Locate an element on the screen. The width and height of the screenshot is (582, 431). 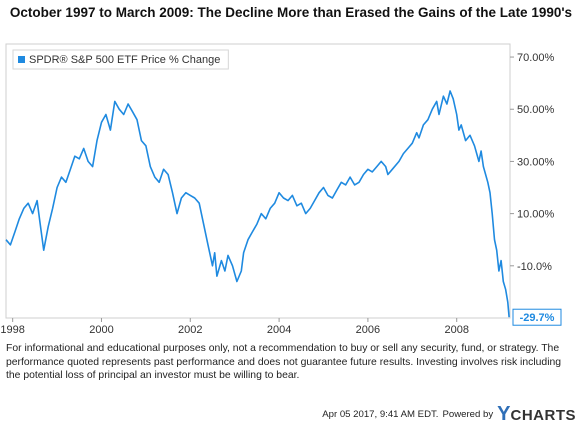
x-tick-label: 2002 is located at coordinates (190, 330).